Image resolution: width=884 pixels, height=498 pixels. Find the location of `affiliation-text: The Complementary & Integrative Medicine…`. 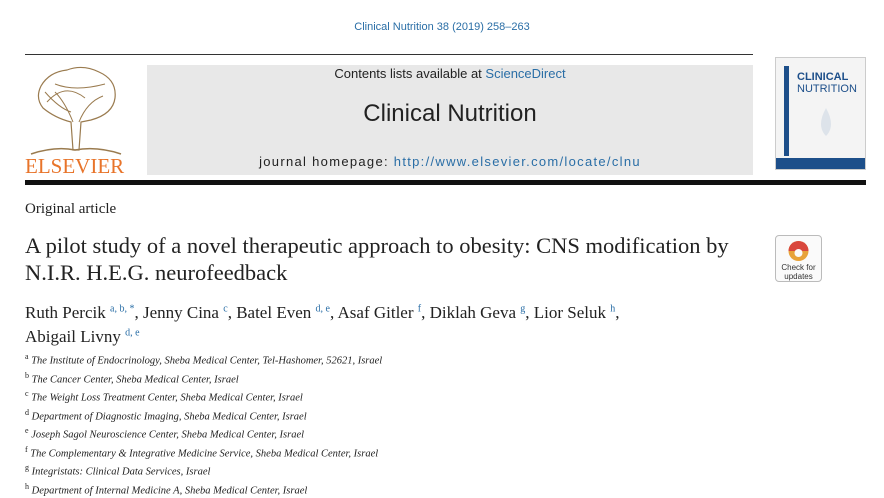

affiliation-text: The Complementary & Integrative Medicine… is located at coordinates (204, 453).